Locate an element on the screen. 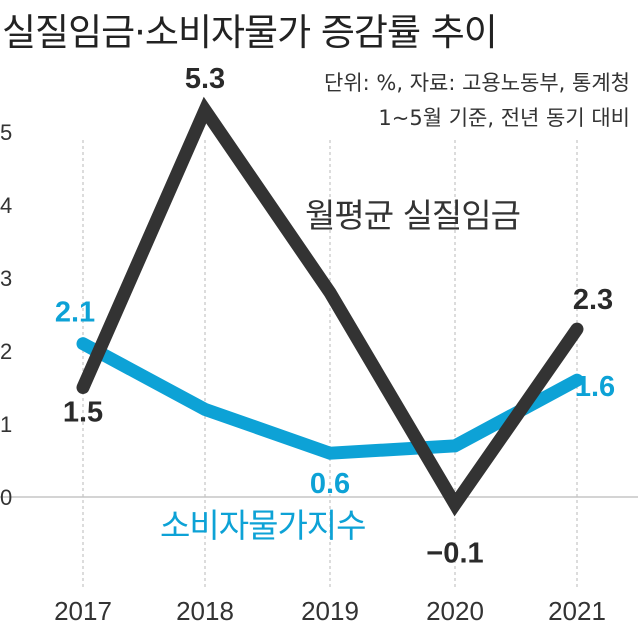 The width and height of the screenshot is (638, 628). y-tick-0: 0 is located at coordinates (6, 497).